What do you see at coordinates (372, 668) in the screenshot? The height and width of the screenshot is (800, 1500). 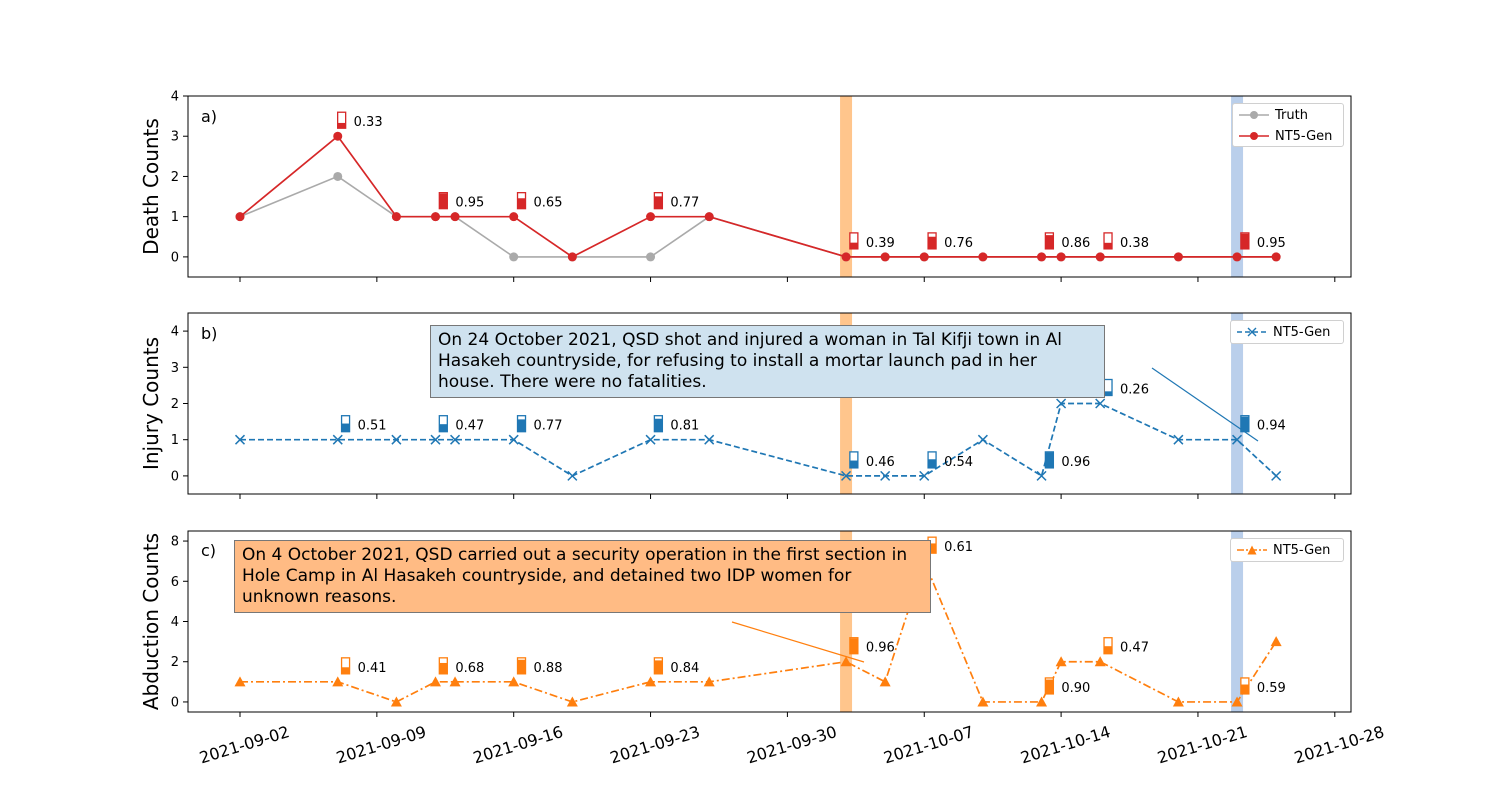 I see `abduction-confidence-label-0: 0.41` at bounding box center [372, 668].